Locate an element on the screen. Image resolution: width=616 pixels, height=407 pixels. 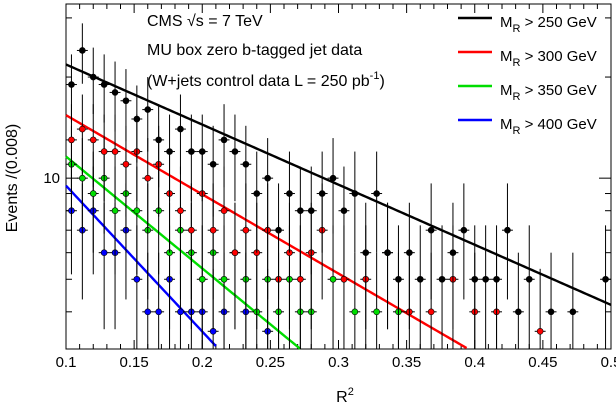
legend-label-tail: > 300 GeV is located at coordinates (558, 56).